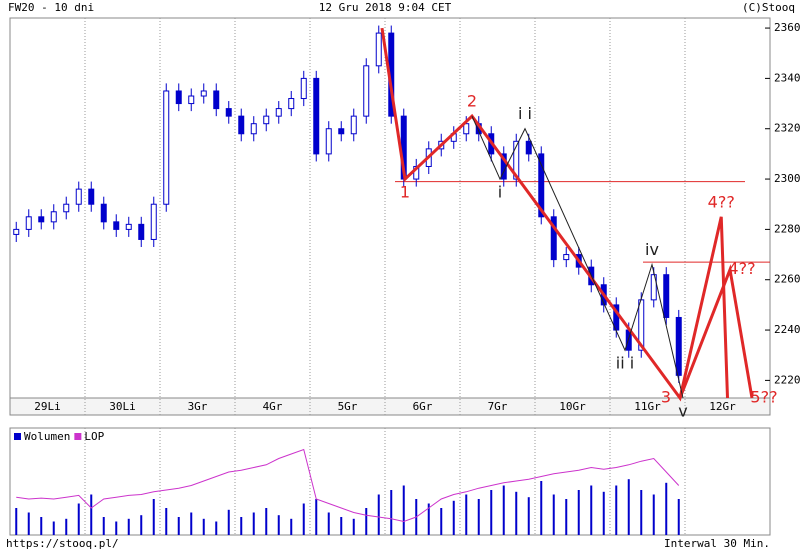  What do you see at coordinates (763, 397) in the screenshot?
I see `wave-label: 5??` at bounding box center [763, 397].